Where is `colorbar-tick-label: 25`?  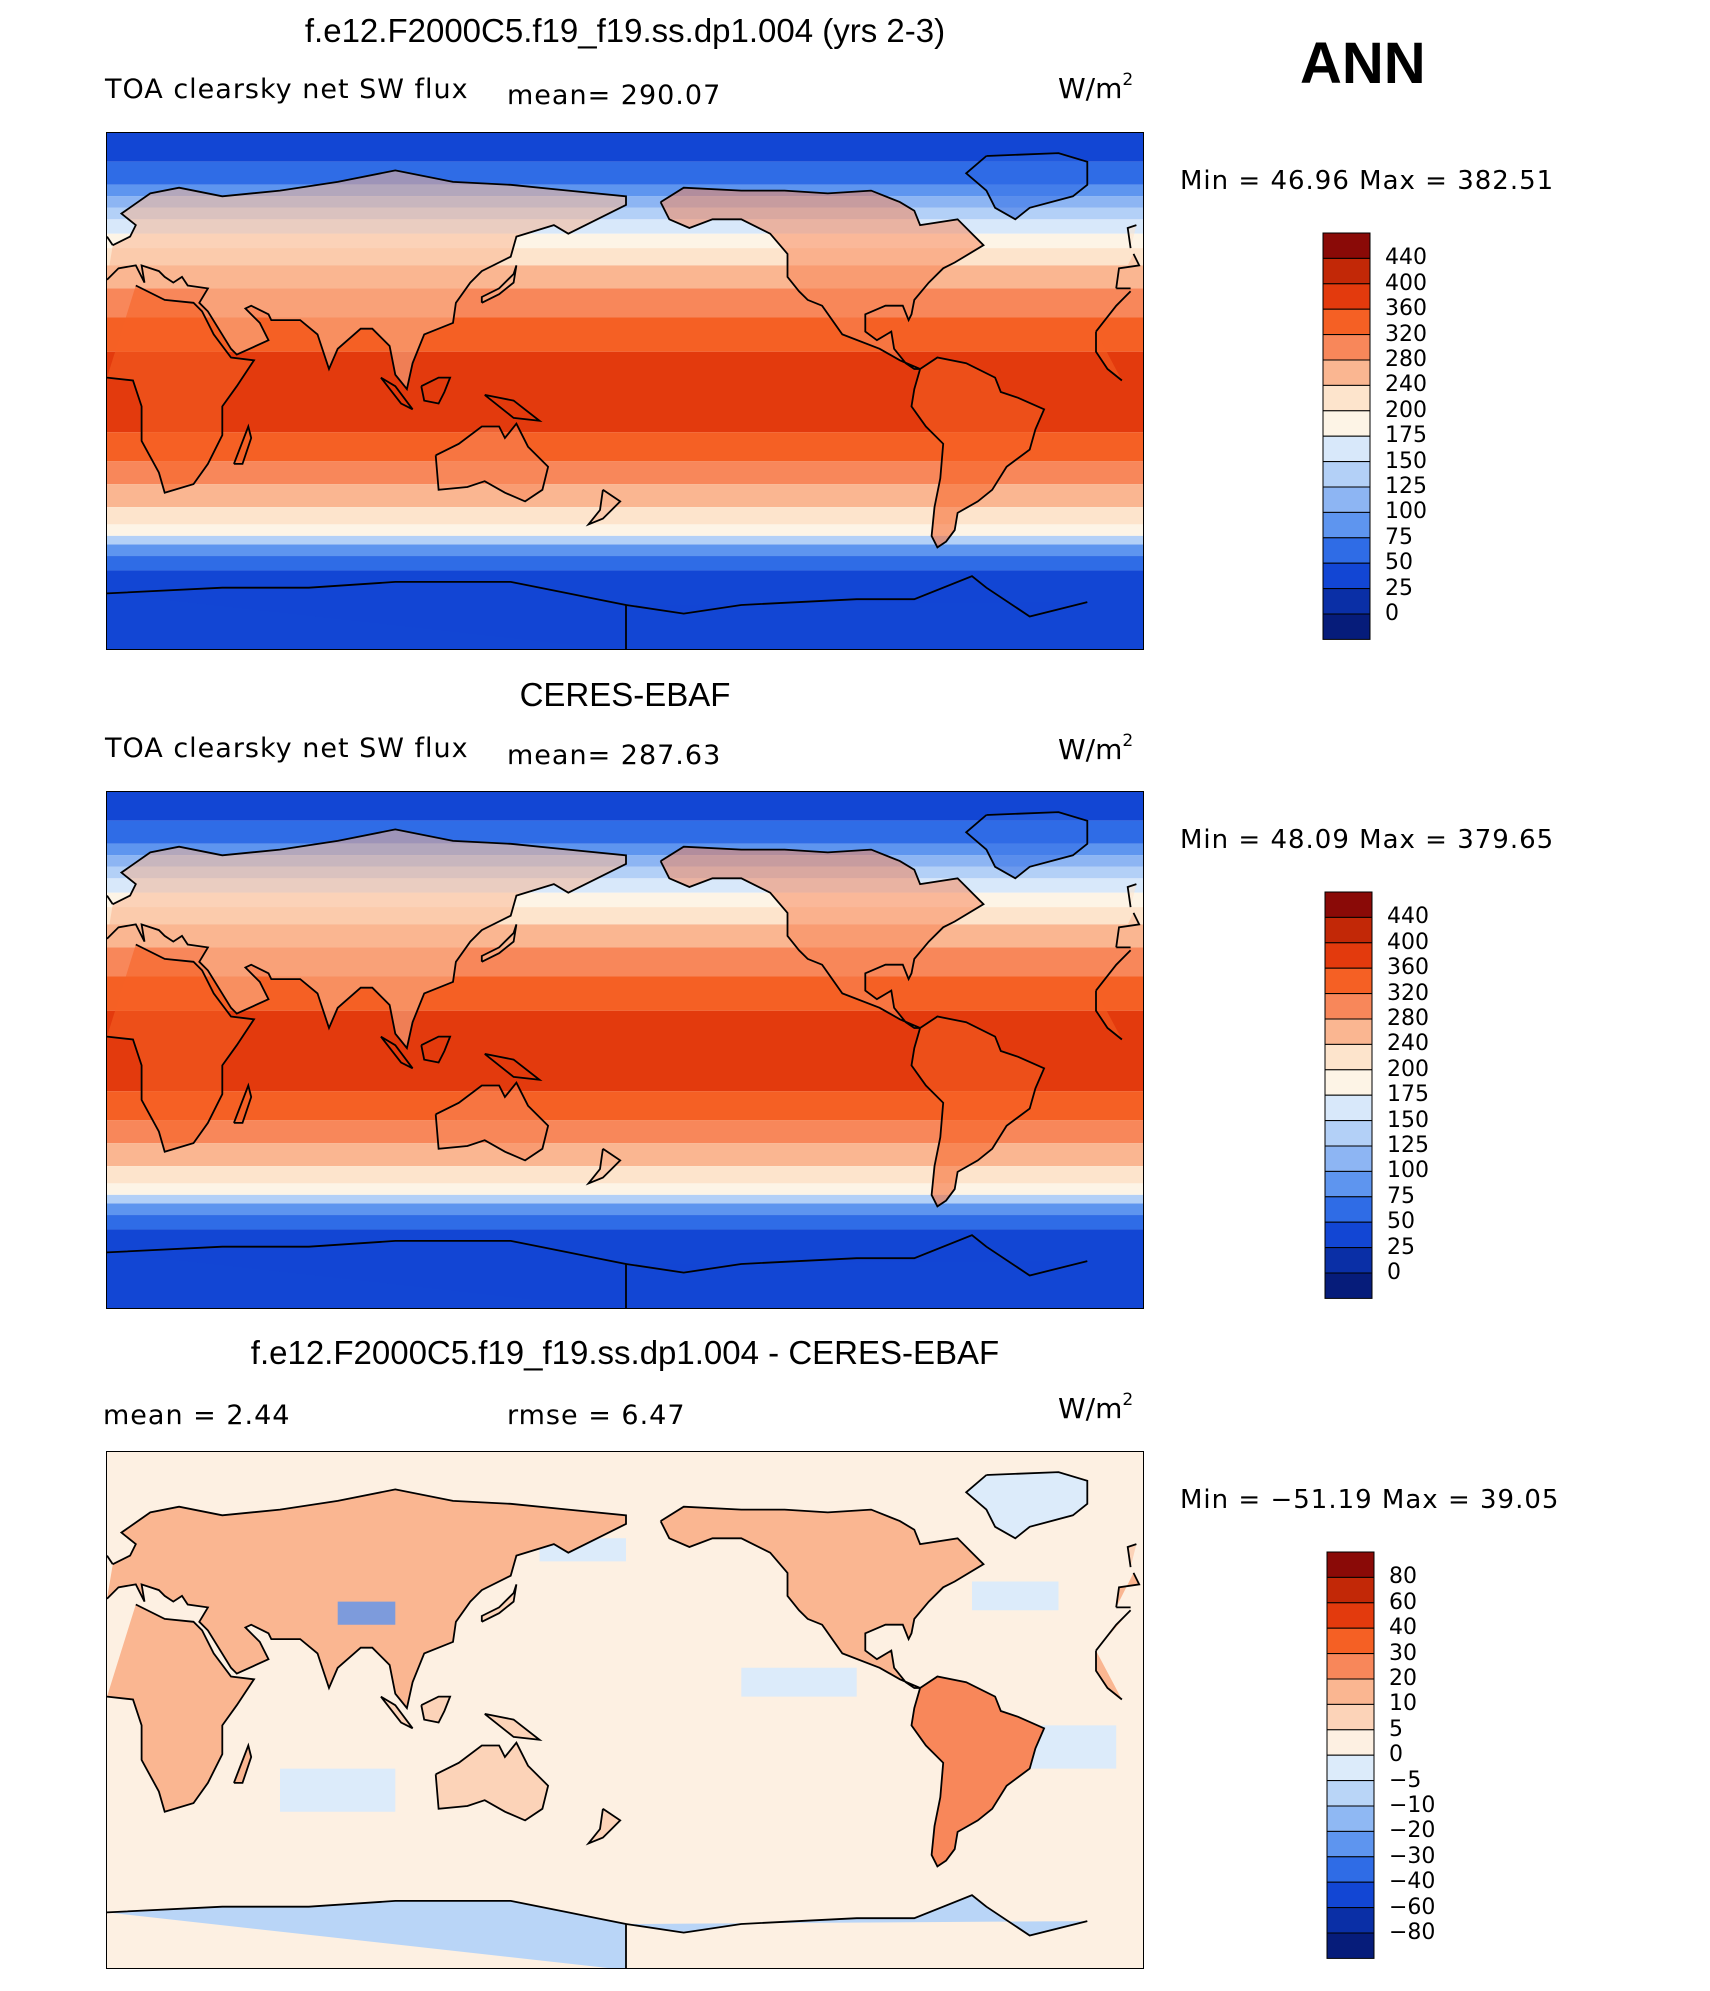
colorbar-tick-label: 25 is located at coordinates (1399, 588).